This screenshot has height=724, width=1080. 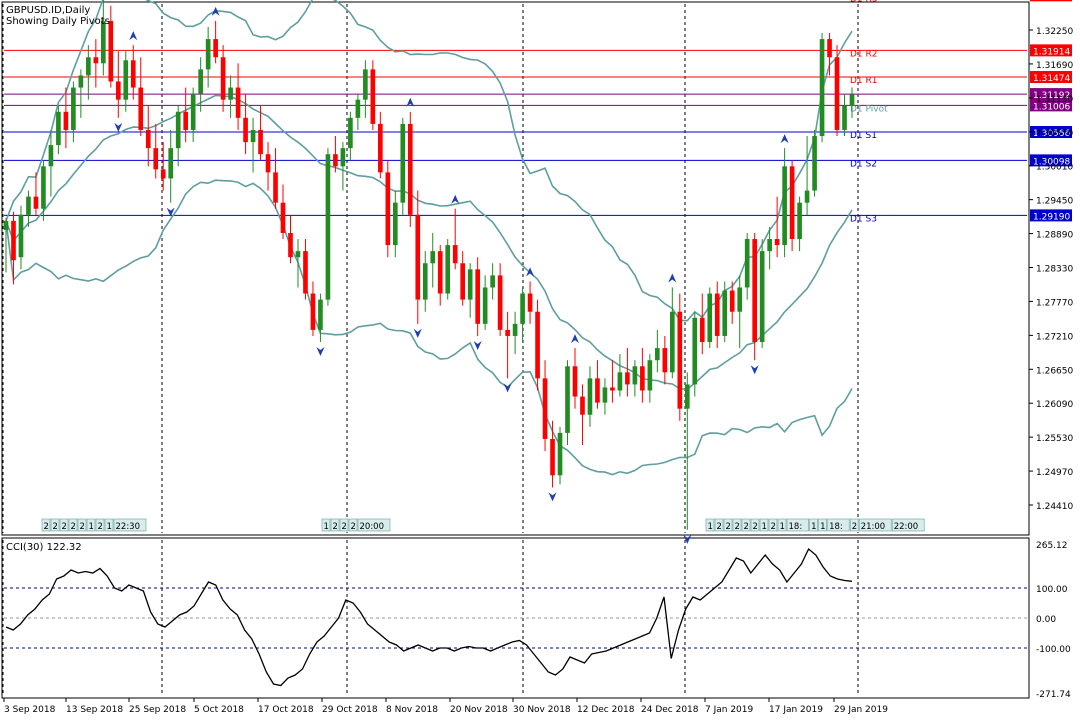 What do you see at coordinates (326, 527) in the screenshot?
I see `tag-strip-b-label: 1` at bounding box center [326, 527].